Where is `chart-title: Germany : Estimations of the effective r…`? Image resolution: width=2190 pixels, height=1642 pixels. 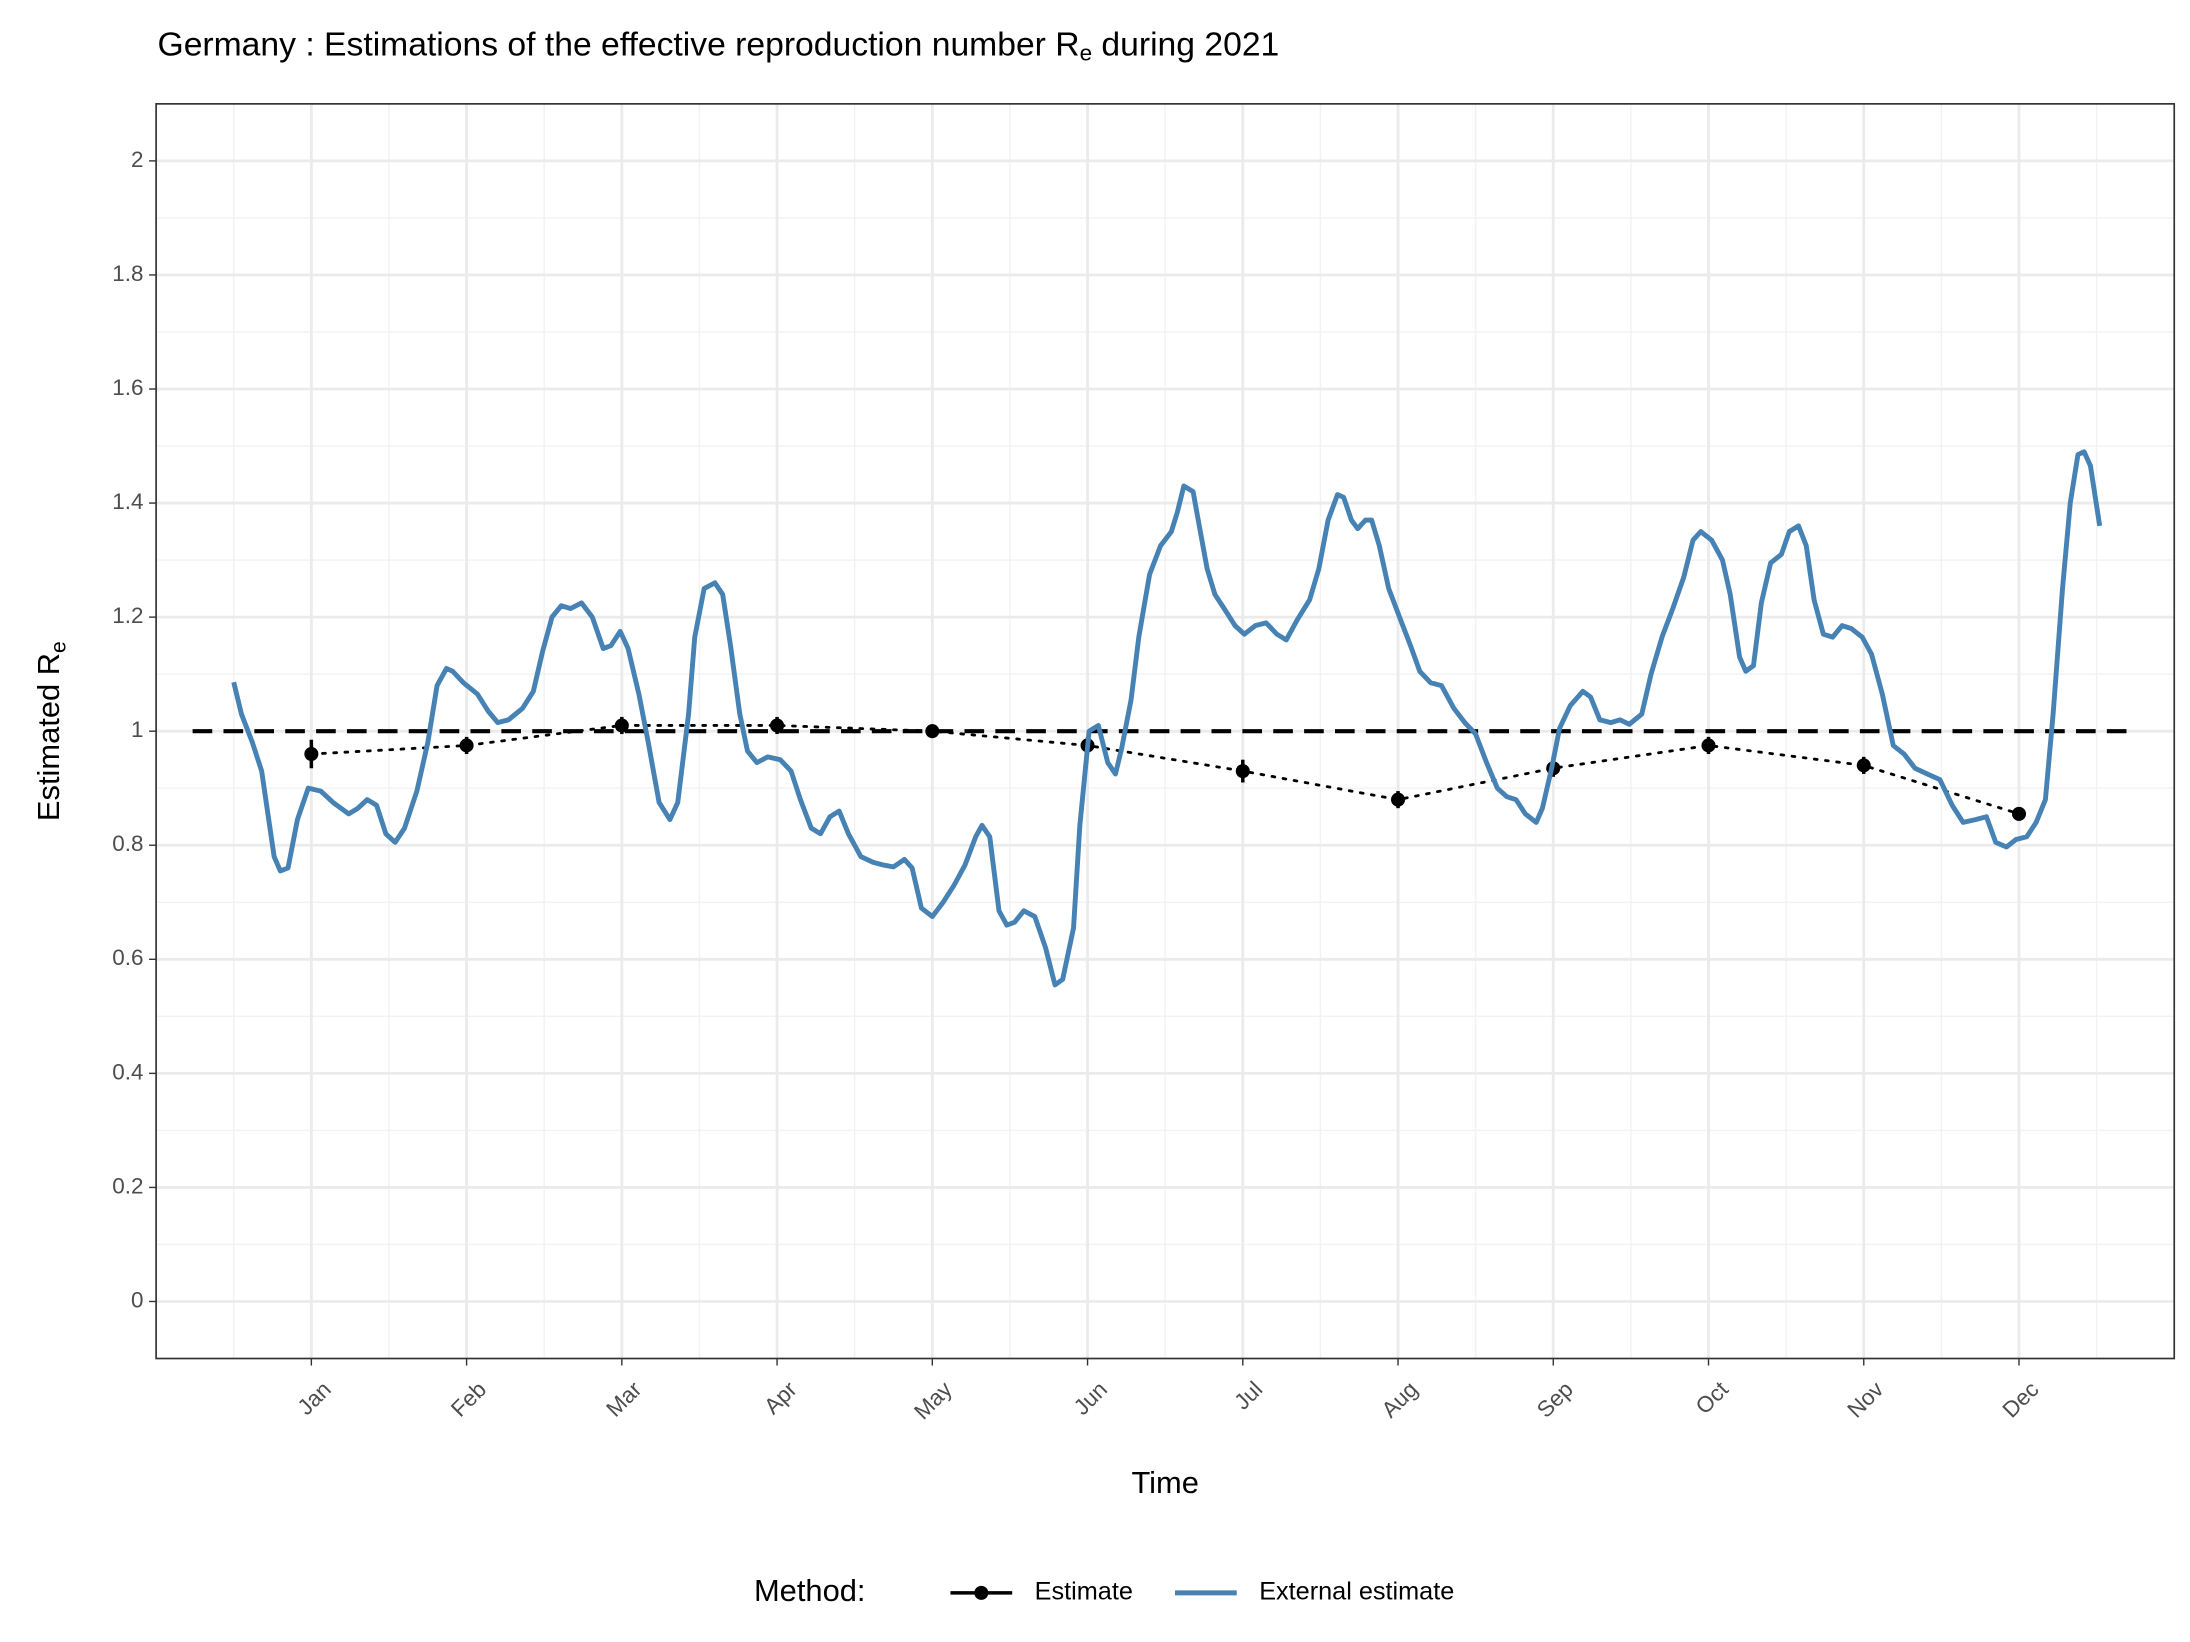
chart-title: Germany : Estimations of the effective r… is located at coordinates (719, 45).